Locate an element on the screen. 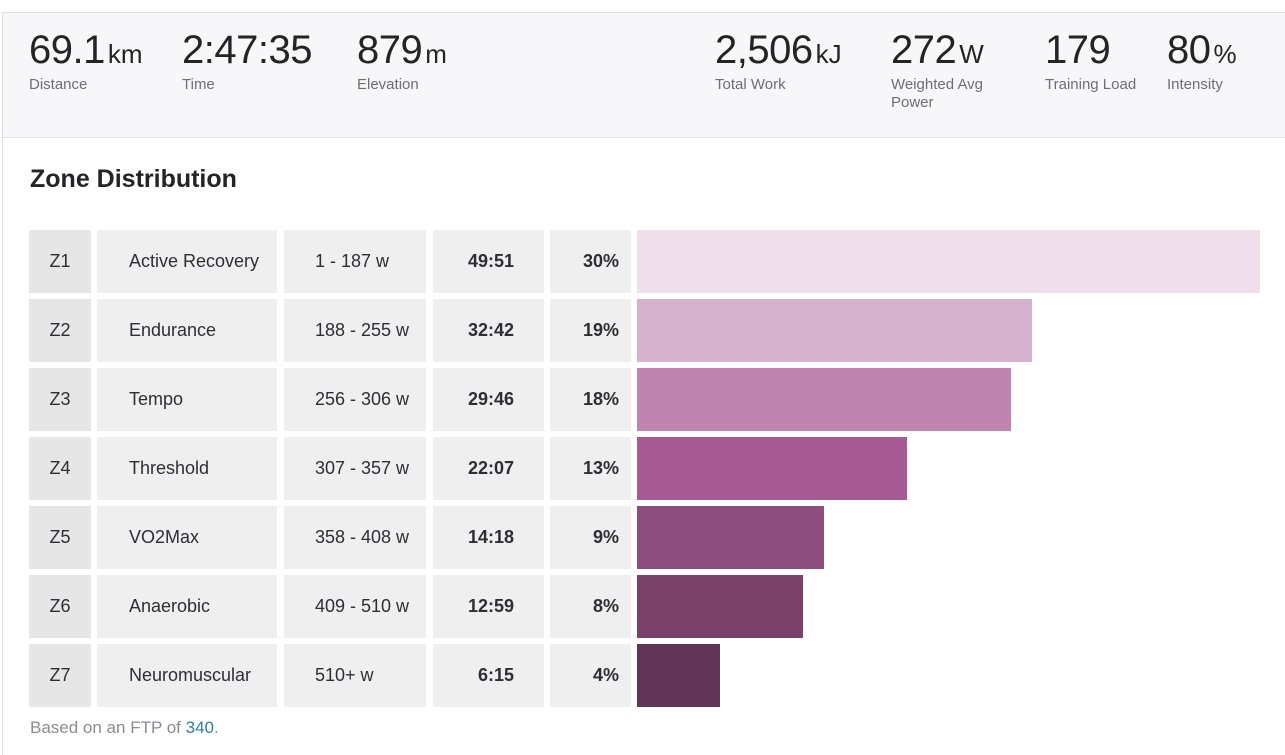 This screenshot has width=1285, height=755. stat-value: 179 is located at coordinates (1078, 50).